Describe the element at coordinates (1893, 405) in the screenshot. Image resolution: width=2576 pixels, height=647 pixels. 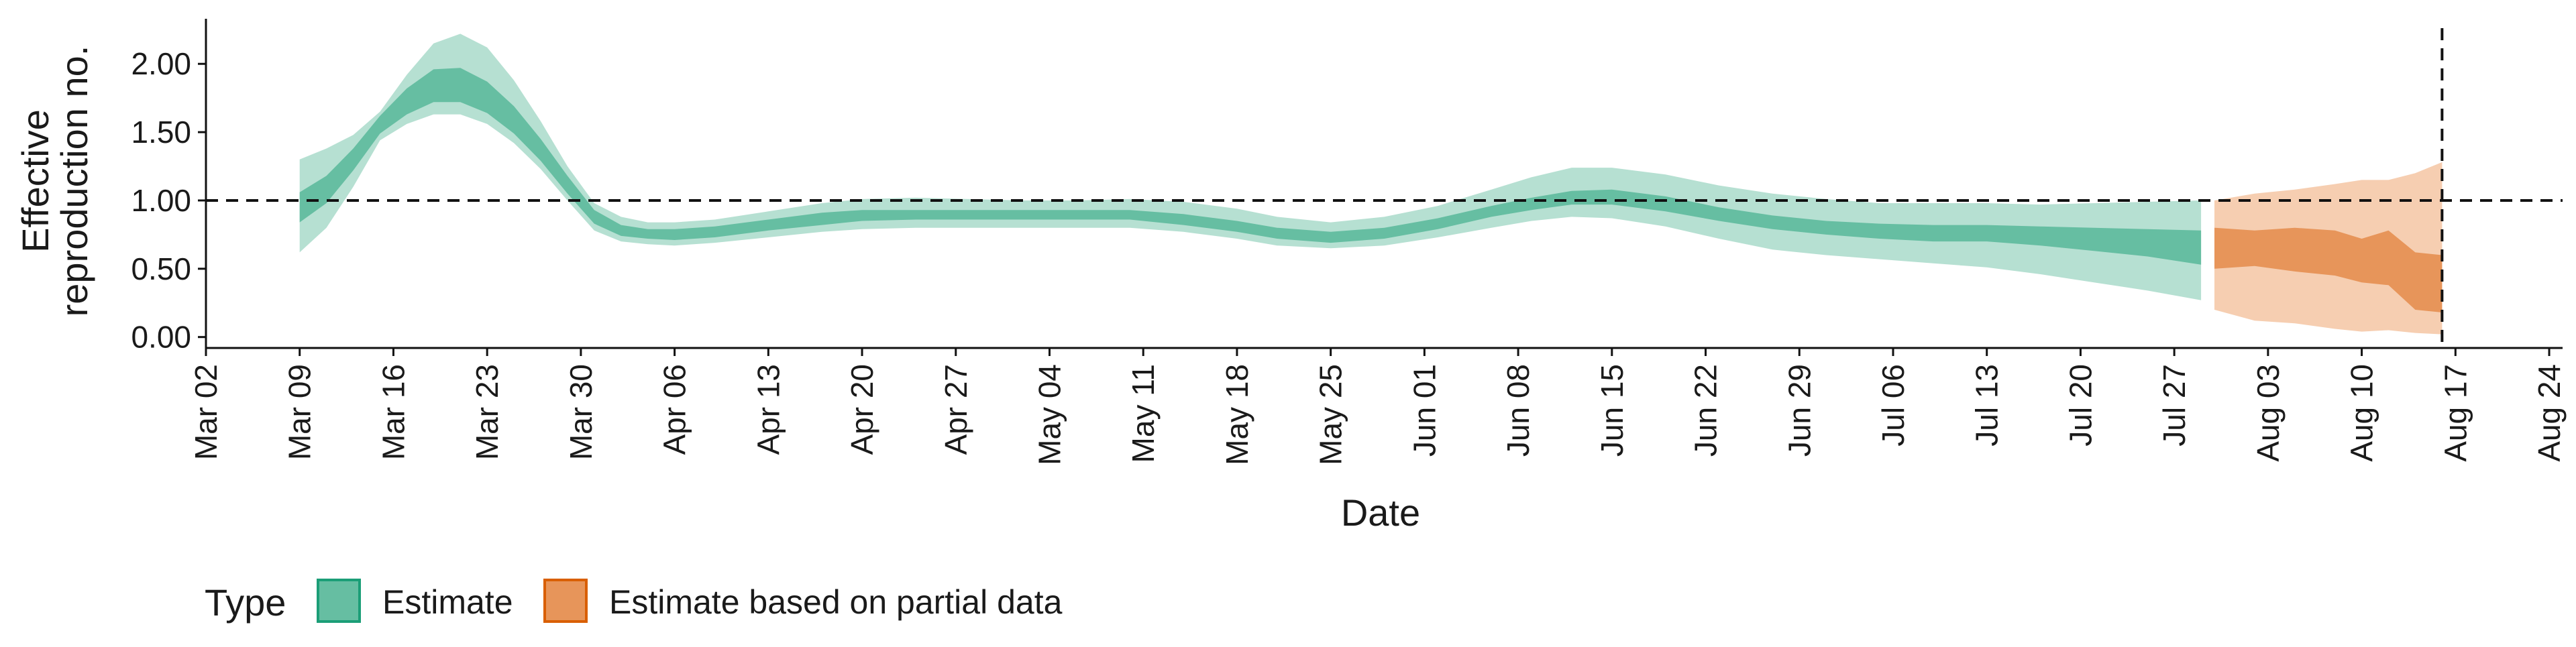
I see `x-tick-label: Jul 06` at that location.